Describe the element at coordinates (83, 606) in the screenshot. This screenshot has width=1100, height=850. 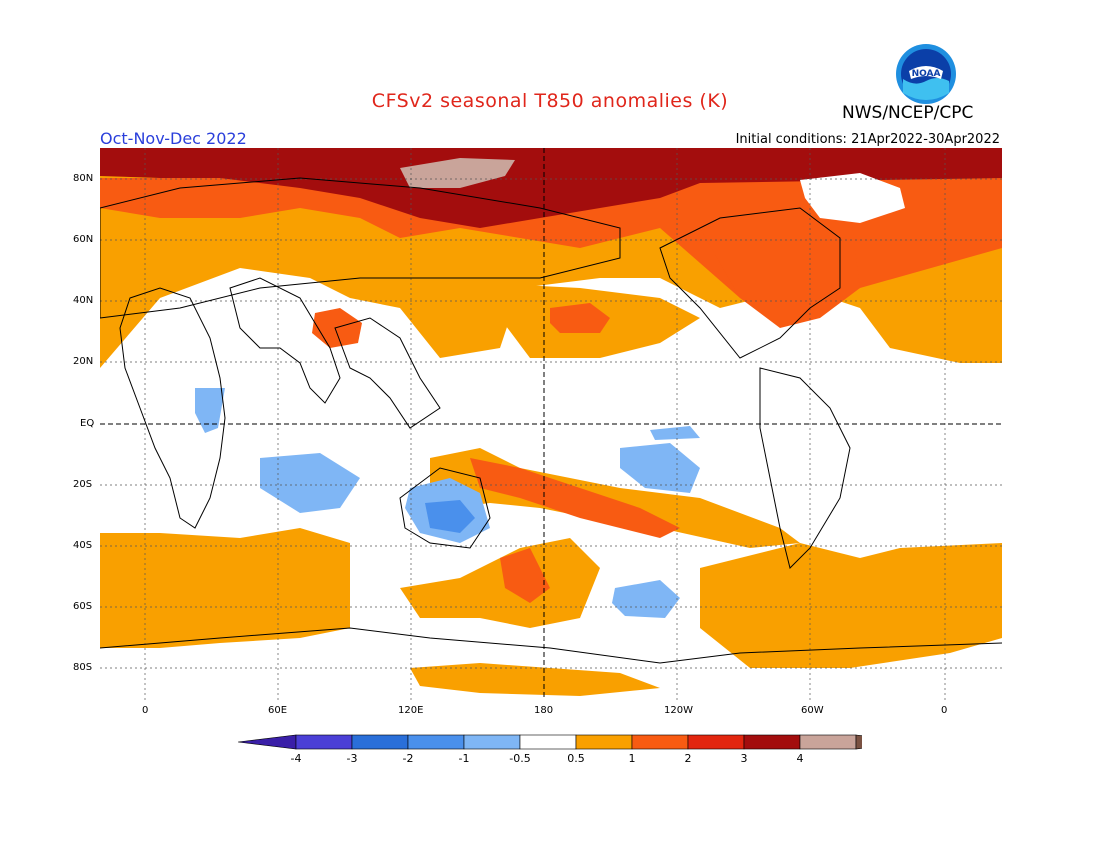
I see `lat-label: 60S` at that location.